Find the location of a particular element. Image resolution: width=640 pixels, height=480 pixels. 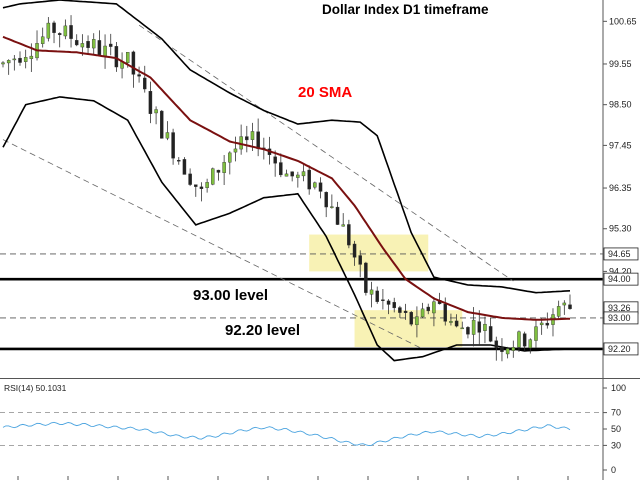

time-axis-ticks is located at coordinates (293, 478).